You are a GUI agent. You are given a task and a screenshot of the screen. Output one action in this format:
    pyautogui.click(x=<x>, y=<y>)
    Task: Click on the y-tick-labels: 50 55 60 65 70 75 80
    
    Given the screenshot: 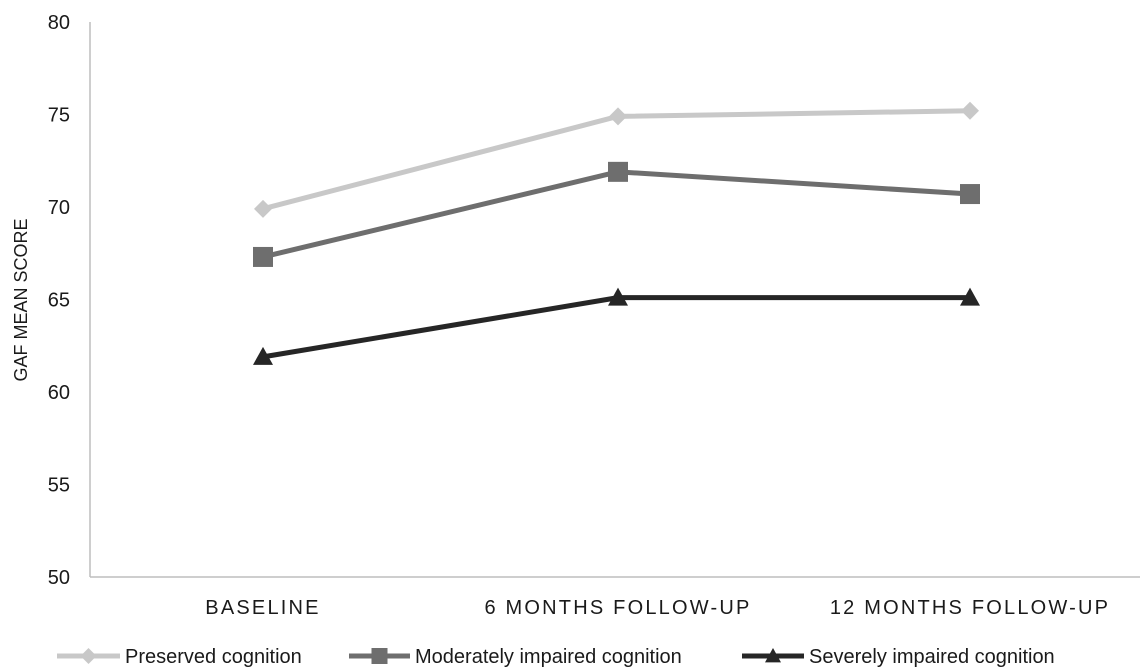 What is the action you would take?
    pyautogui.click(x=59, y=300)
    